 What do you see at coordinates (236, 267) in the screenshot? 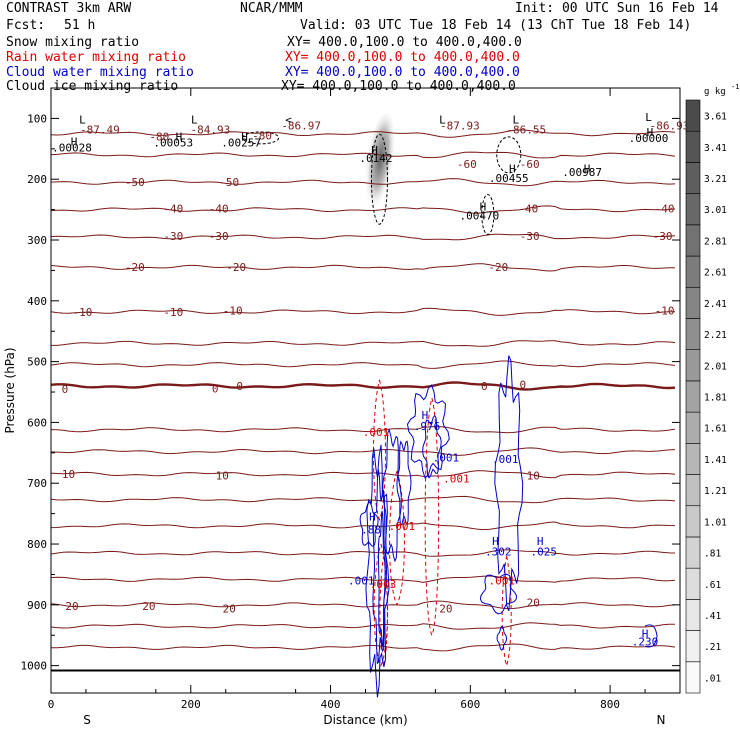
I see `temperature-label: -20` at bounding box center [236, 267].